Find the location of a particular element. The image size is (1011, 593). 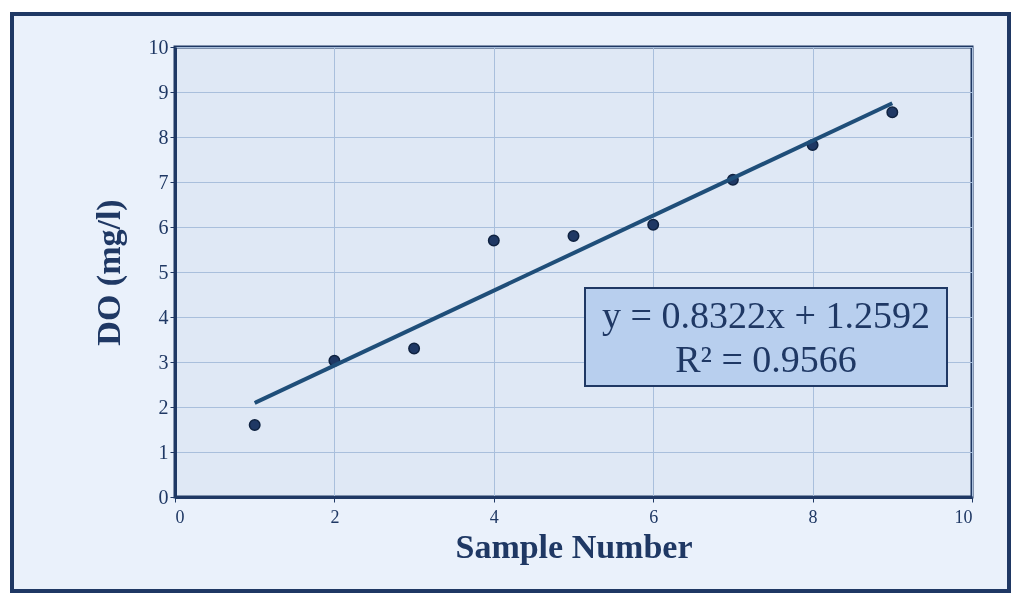

x-tick-label: 6 is located at coordinates (654, 516).